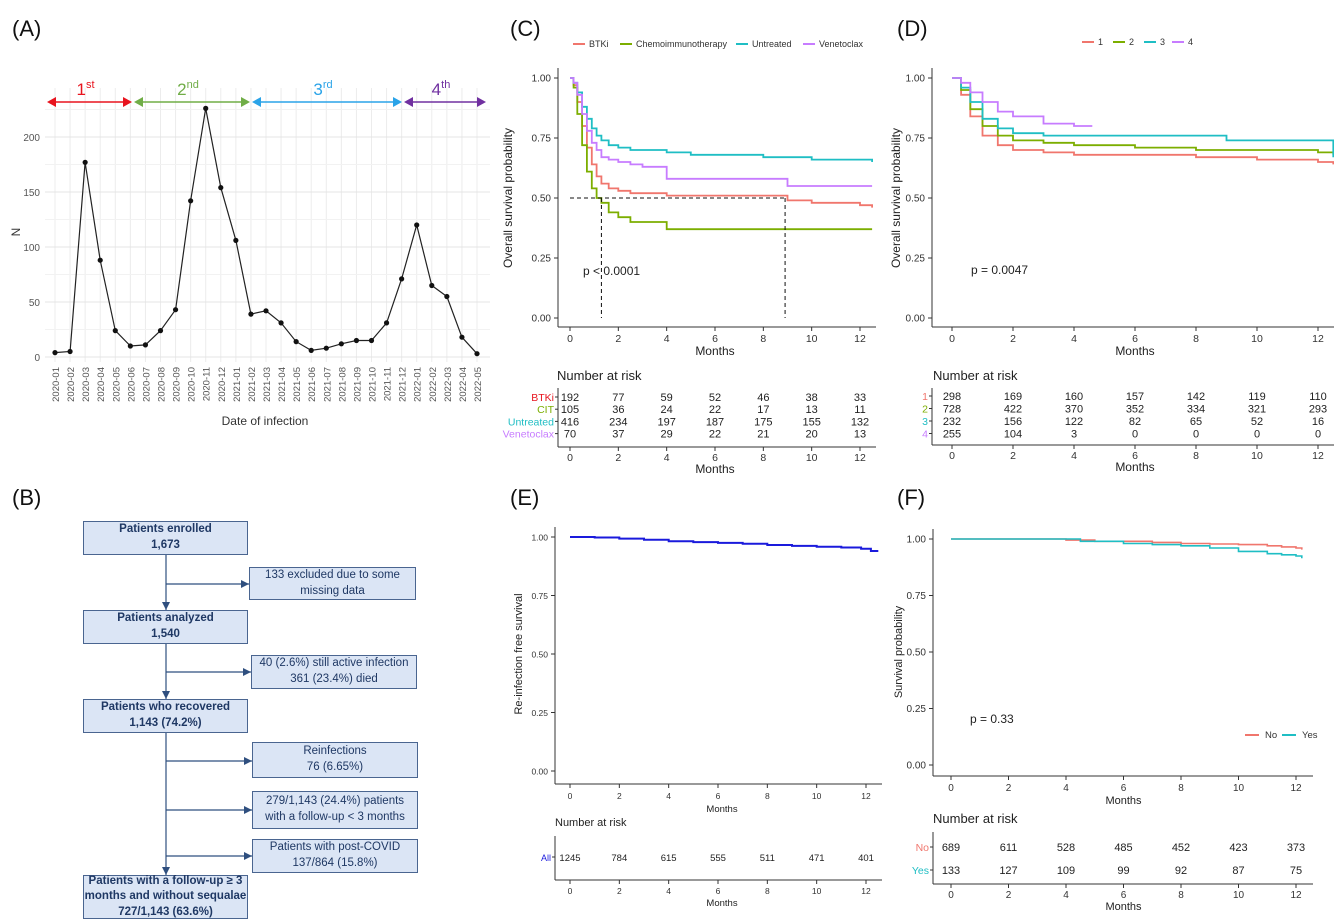 Image resolution: width=1334 pixels, height=920 pixels. Describe the element at coordinates (165, 538) in the screenshot. I see `flow-enrolled-box: Patients enrolled 1,673` at that location.